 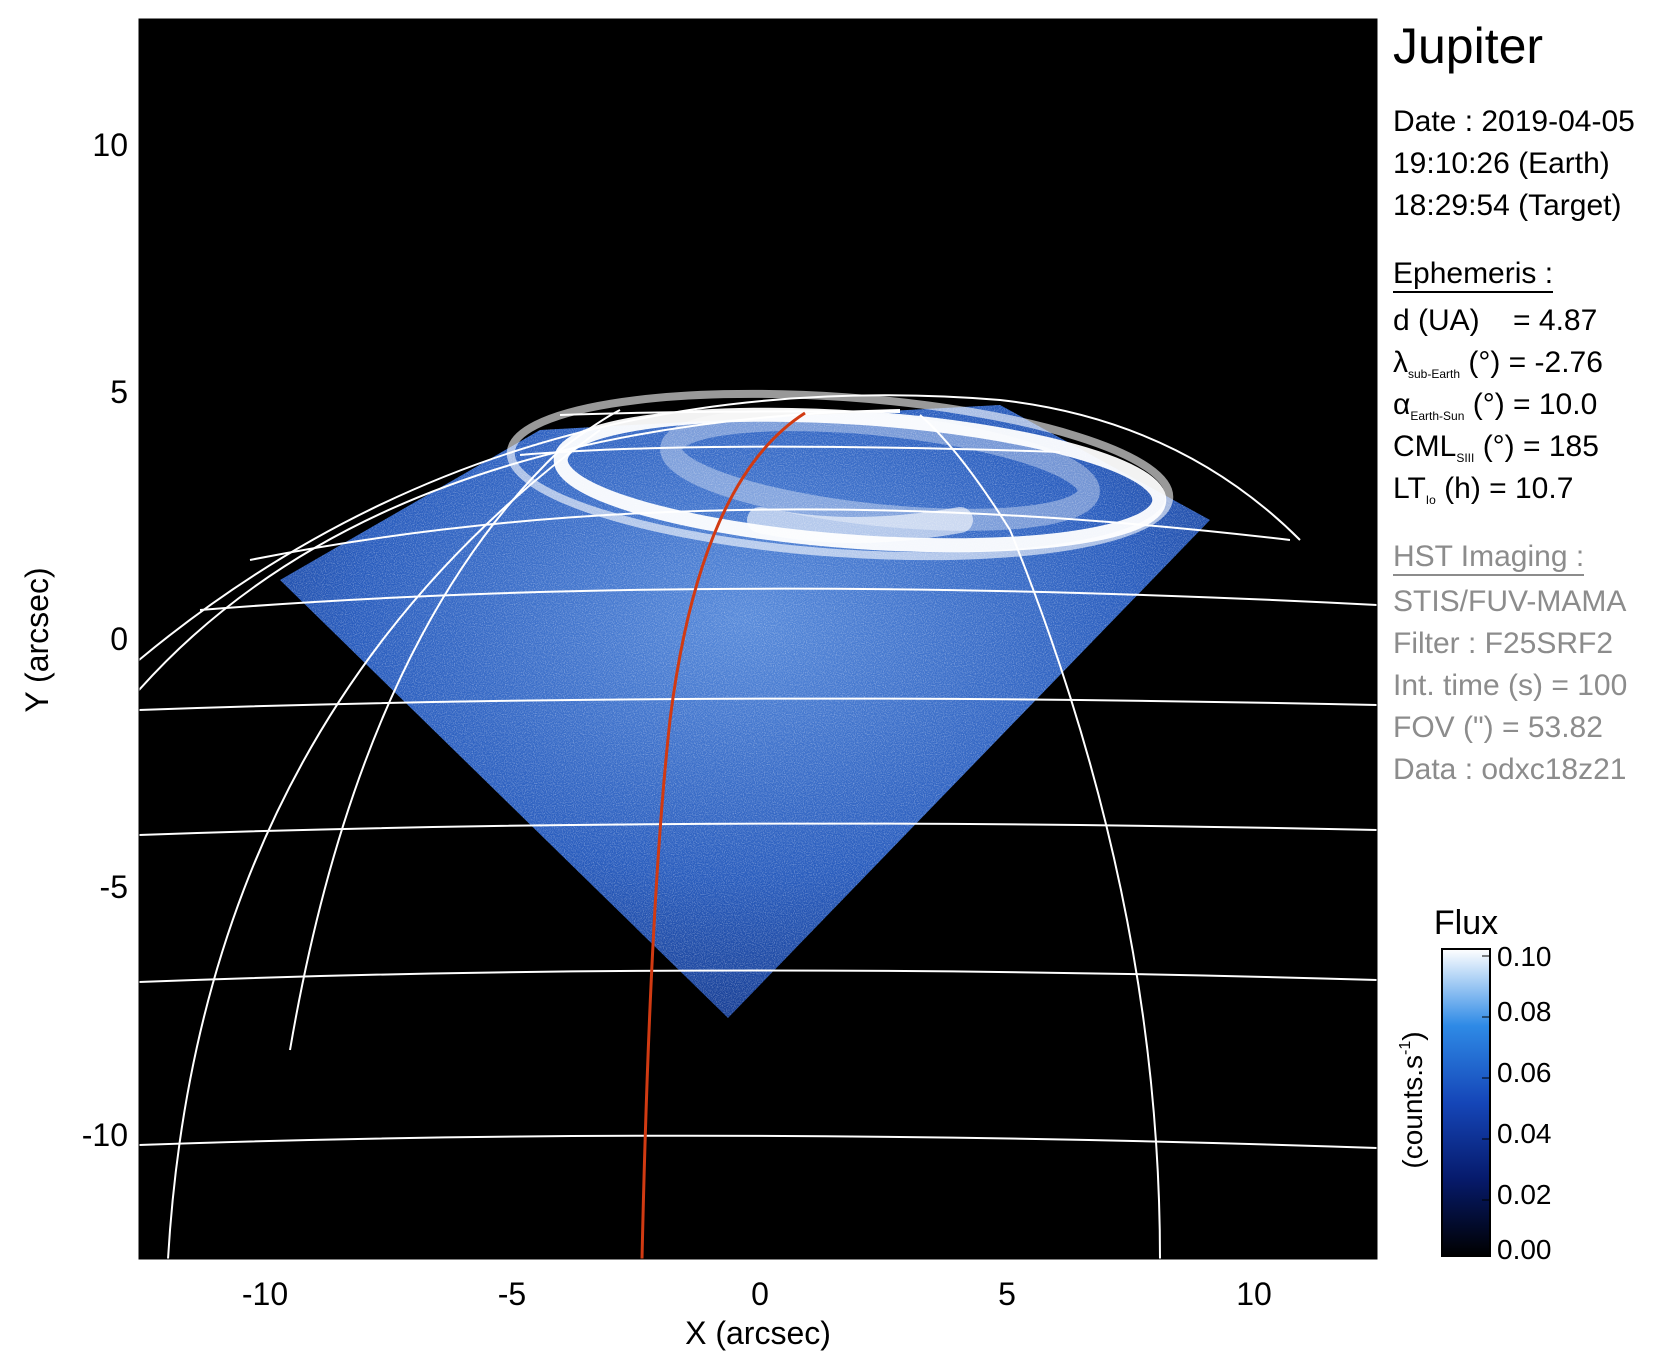 What do you see at coordinates (1405, 1048) in the screenshot?
I see `colorbar-unit-sup: -1` at bounding box center [1405, 1048].